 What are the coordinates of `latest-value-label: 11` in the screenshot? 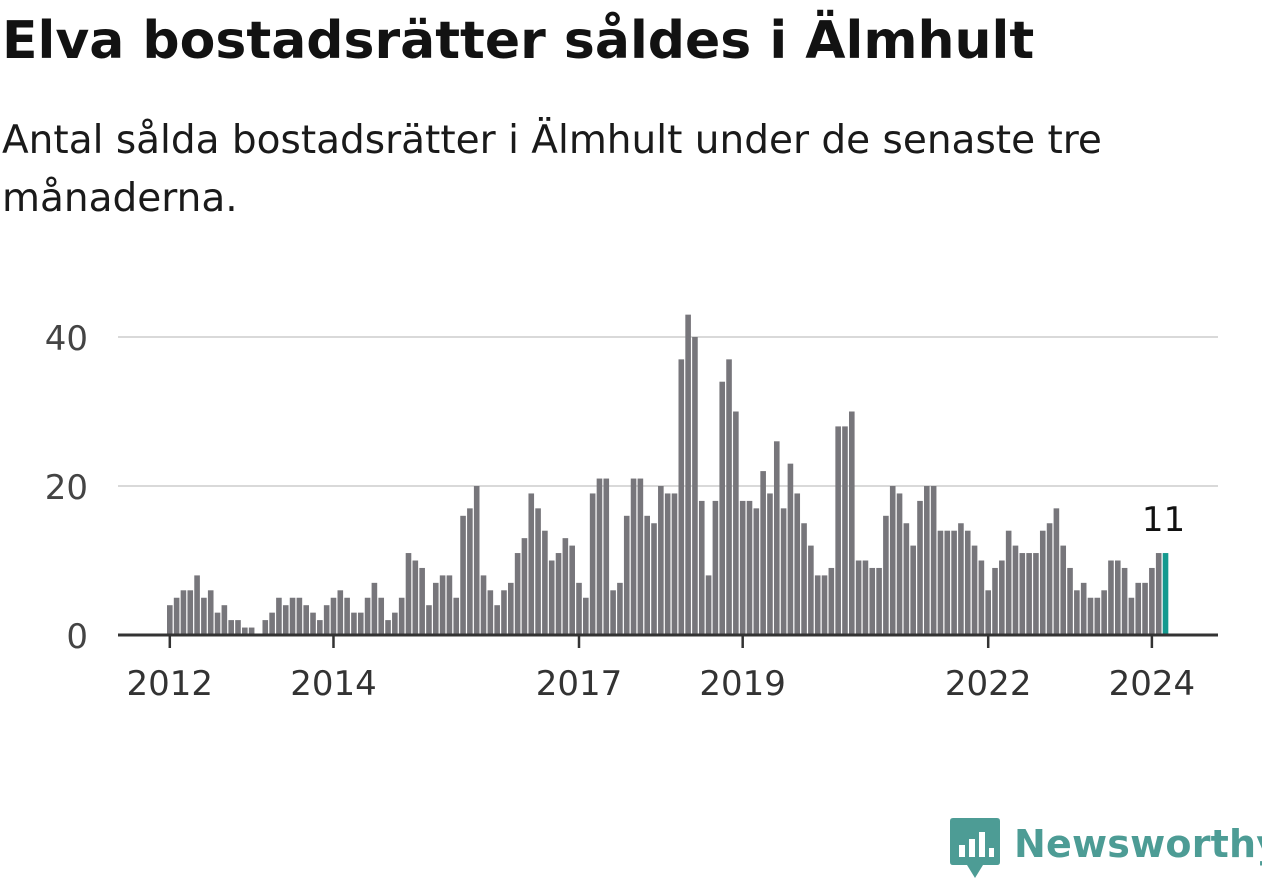 It's located at (1163, 520).